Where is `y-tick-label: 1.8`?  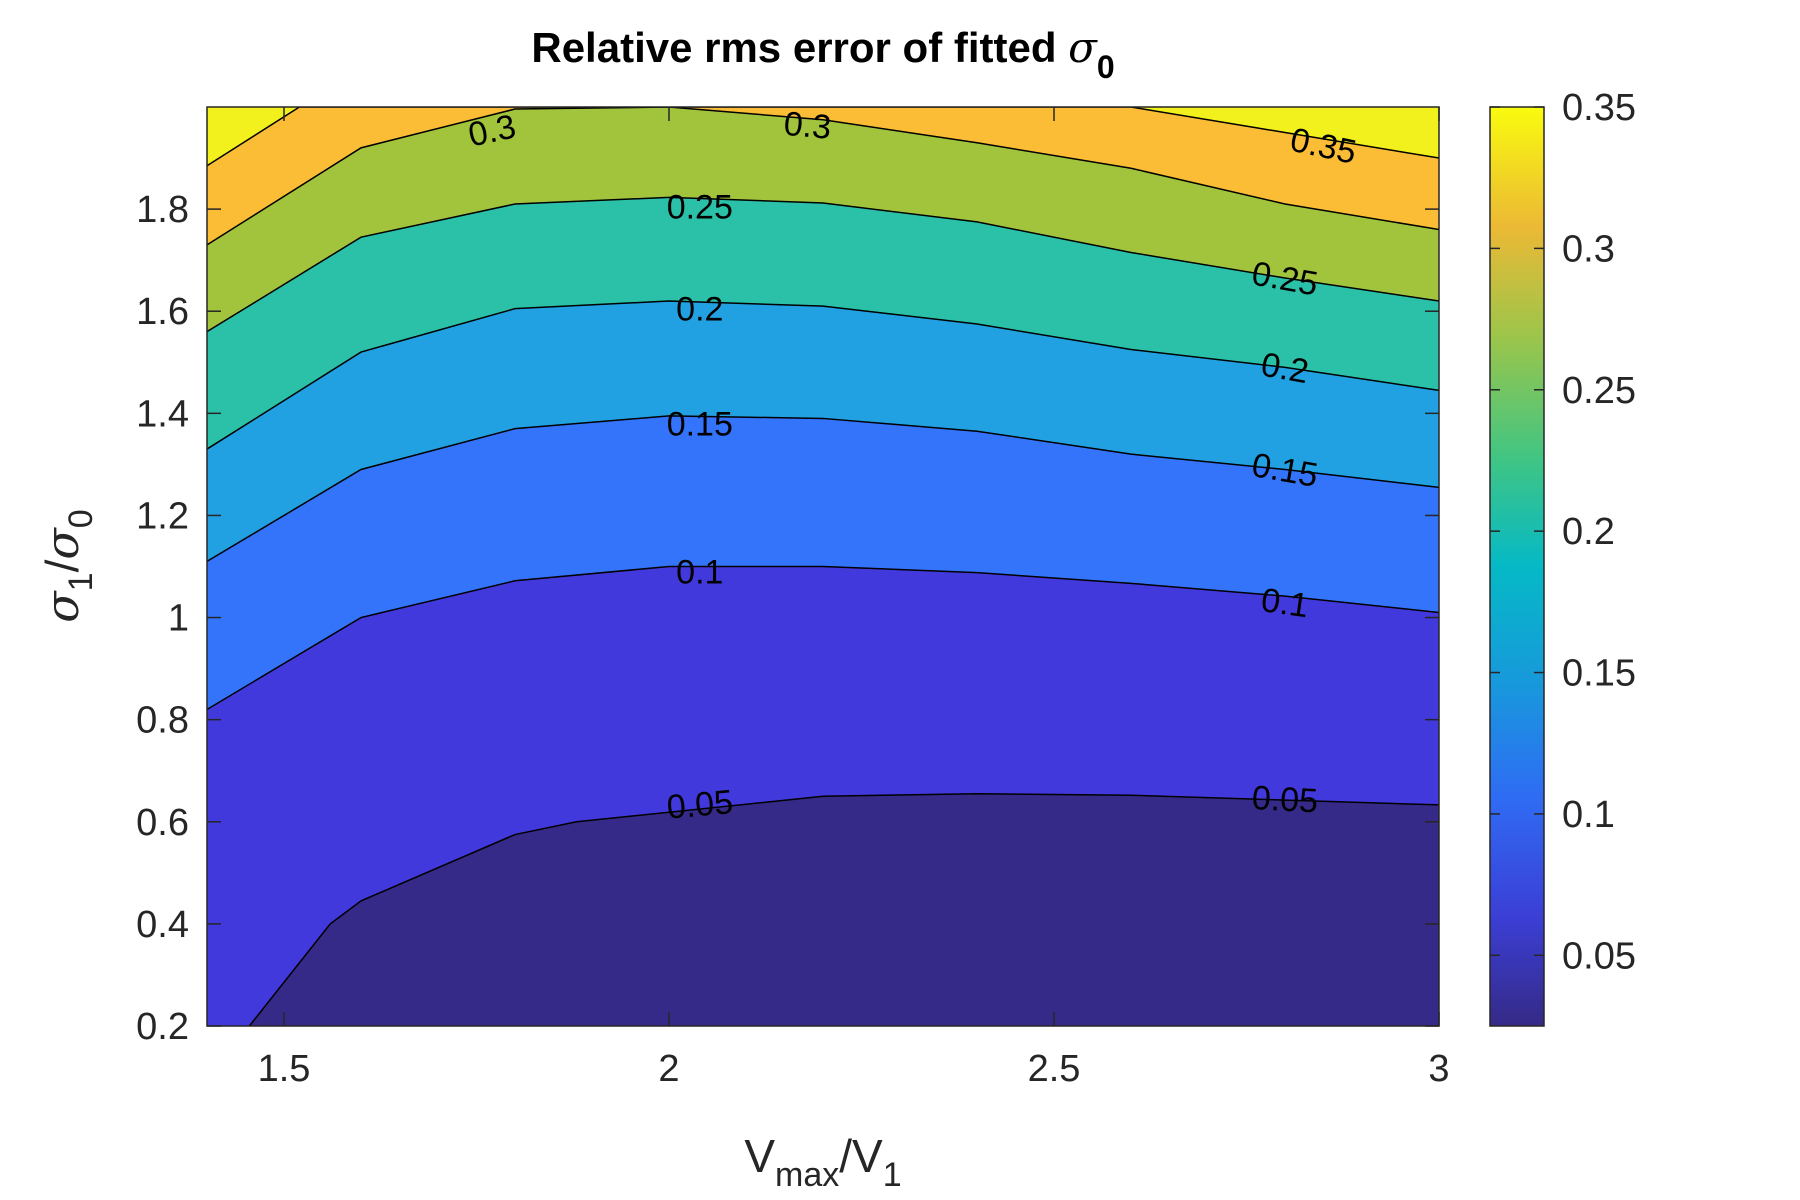
y-tick-label: 1.8 is located at coordinates (162, 210).